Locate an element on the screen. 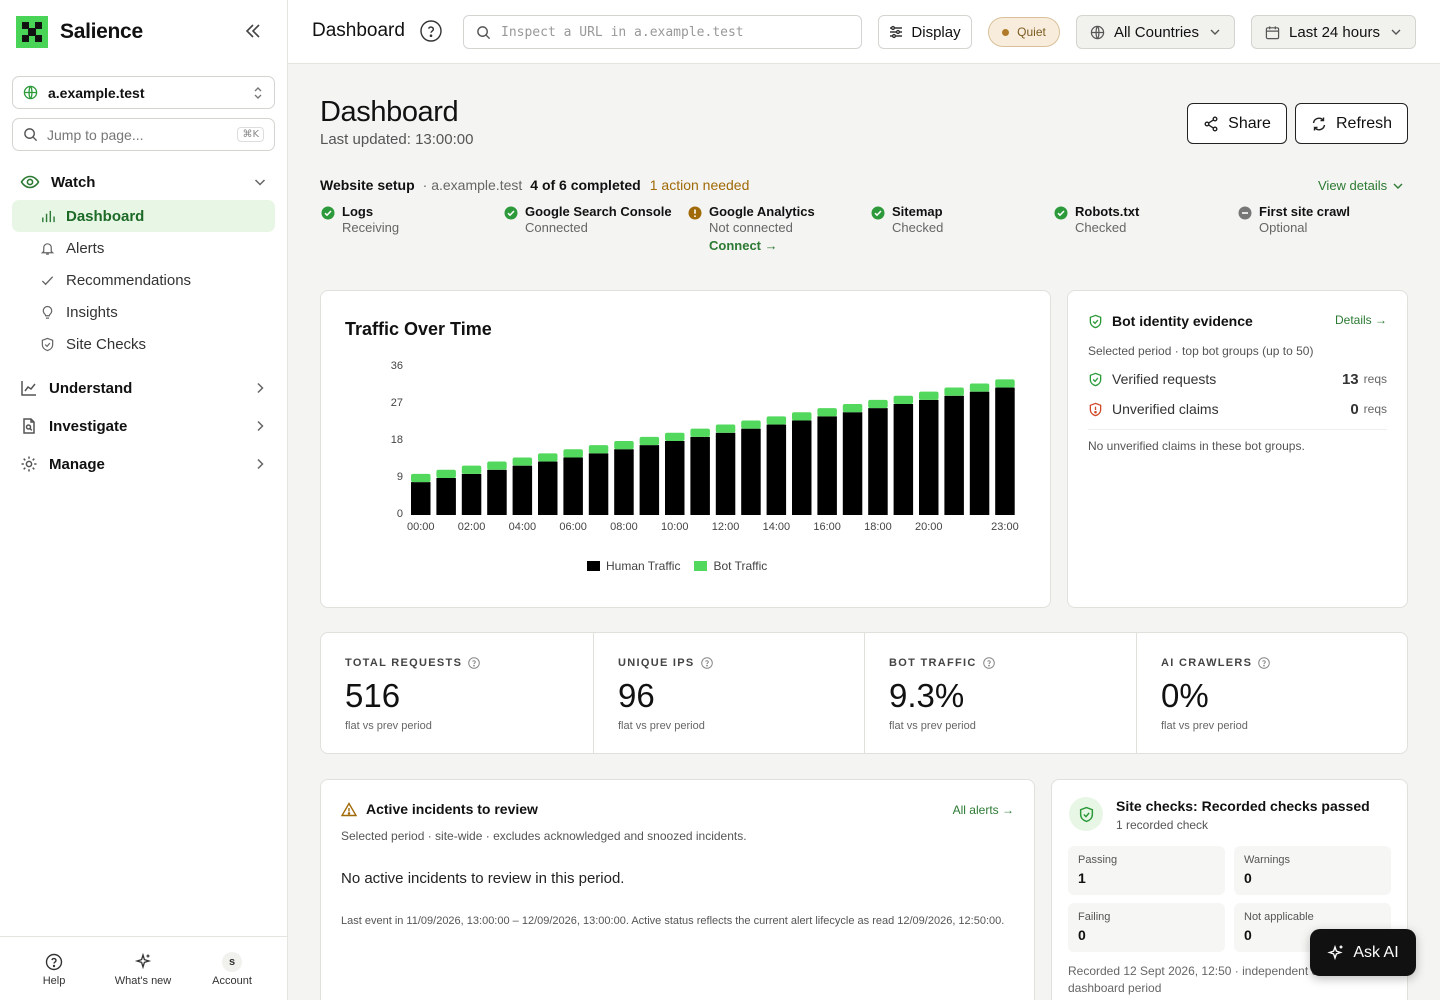 The width and height of the screenshot is (1440, 1000). nav-group-watch: Watch is located at coordinates (143, 182).